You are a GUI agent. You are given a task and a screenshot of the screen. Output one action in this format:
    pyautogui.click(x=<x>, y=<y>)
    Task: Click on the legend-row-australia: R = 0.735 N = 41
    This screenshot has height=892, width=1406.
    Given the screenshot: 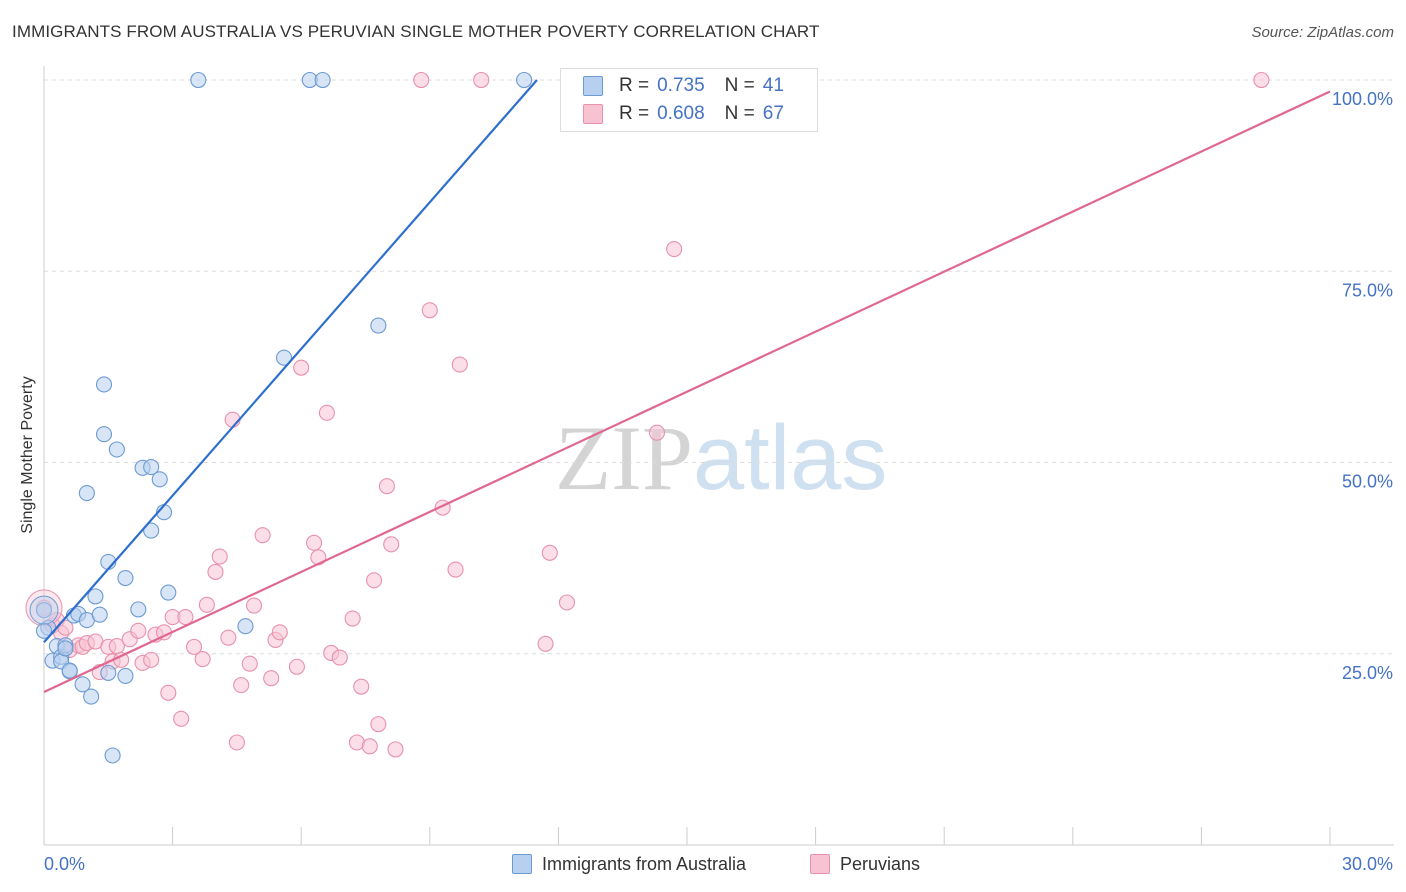 What is the action you would take?
    pyautogui.click(x=683, y=86)
    